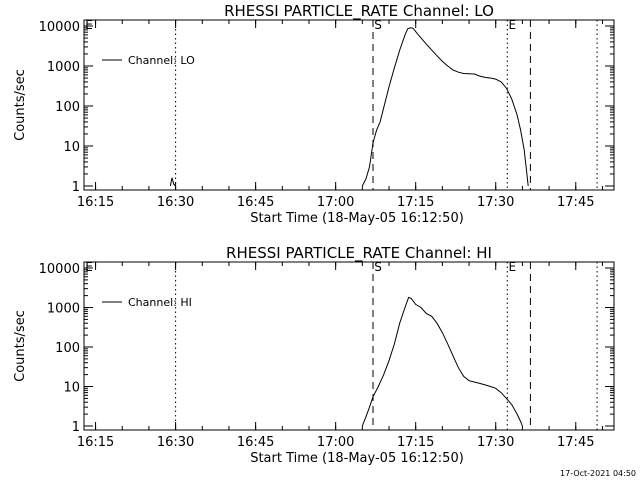 The image size is (640, 480). What do you see at coordinates (598, 473) in the screenshot?
I see `plot-timestamp: 17-Oct-2021 04:50` at bounding box center [598, 473].